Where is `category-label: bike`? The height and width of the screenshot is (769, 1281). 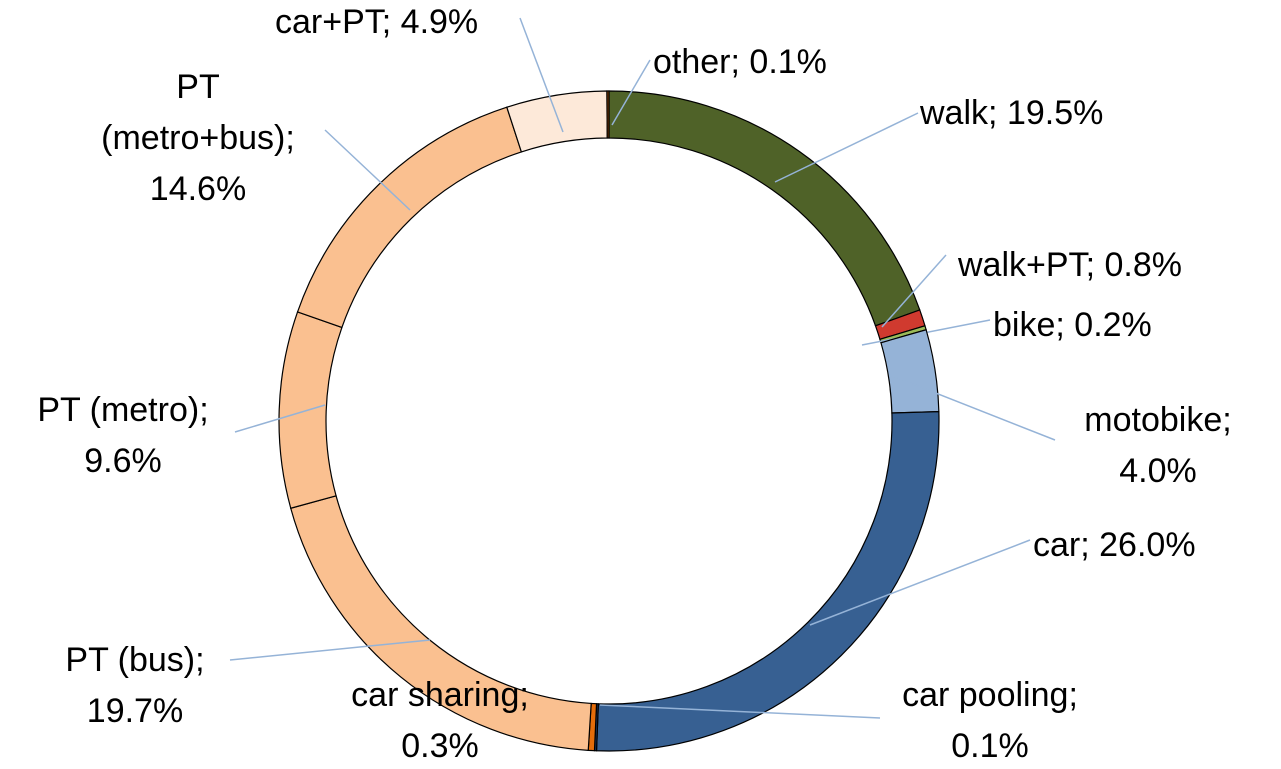 category-label: bike is located at coordinates (1024, 325).